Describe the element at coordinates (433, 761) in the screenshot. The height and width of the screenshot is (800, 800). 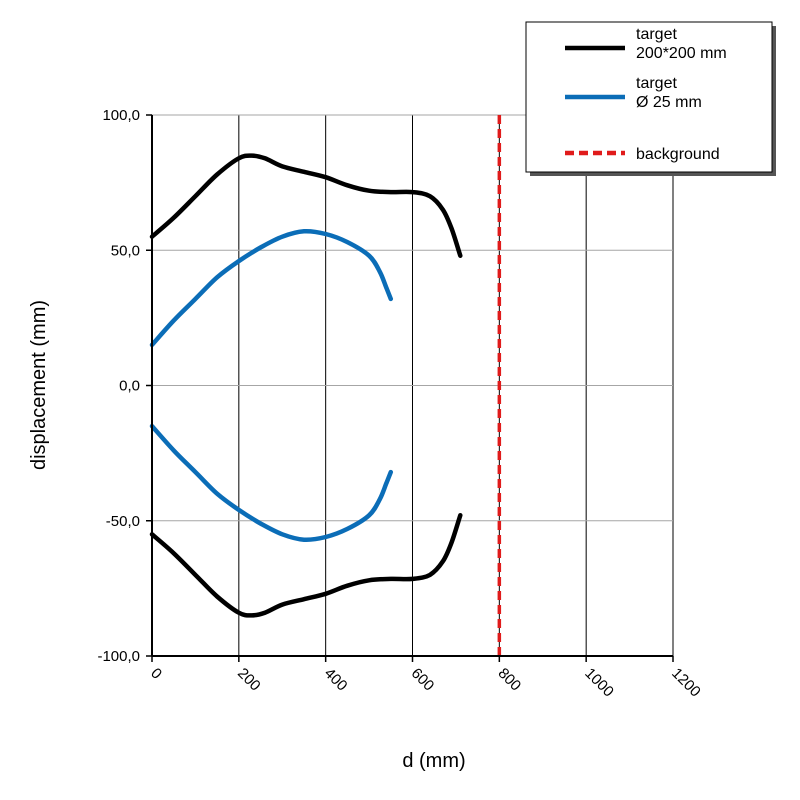
I see `x-axis-title: d (mm)` at that location.